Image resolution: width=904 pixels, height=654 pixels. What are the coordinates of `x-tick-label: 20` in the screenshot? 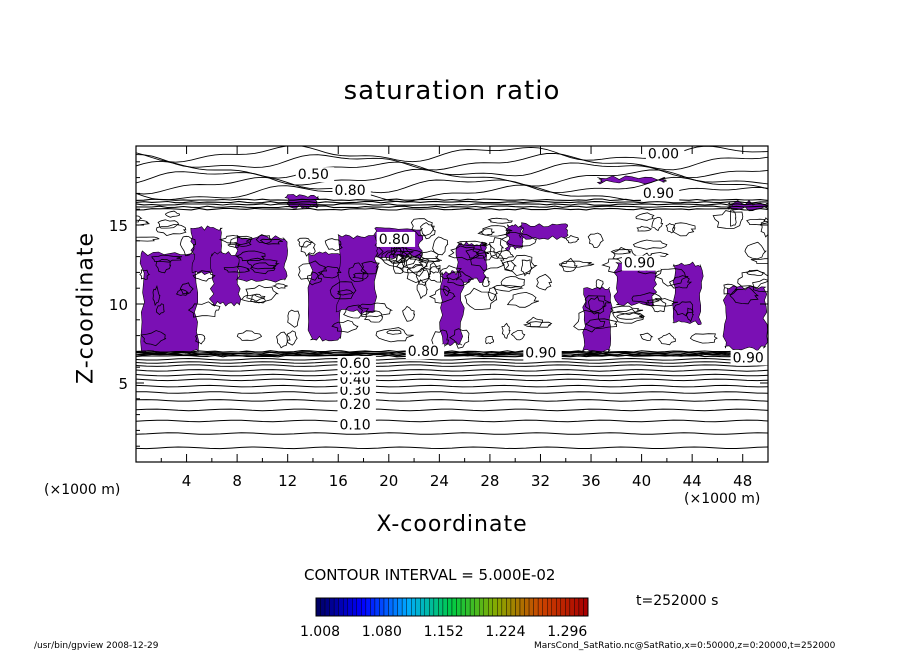 It's located at (388, 481).